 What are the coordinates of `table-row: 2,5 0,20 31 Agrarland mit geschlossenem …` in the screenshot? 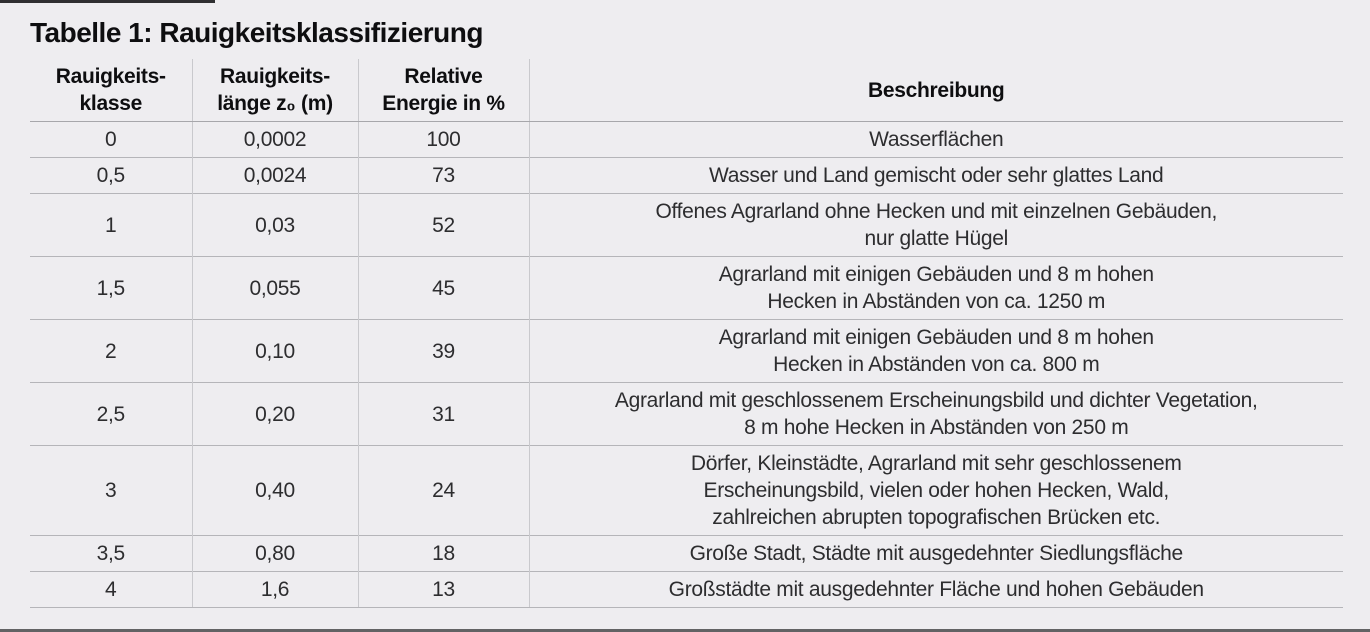 It's located at (686, 414).